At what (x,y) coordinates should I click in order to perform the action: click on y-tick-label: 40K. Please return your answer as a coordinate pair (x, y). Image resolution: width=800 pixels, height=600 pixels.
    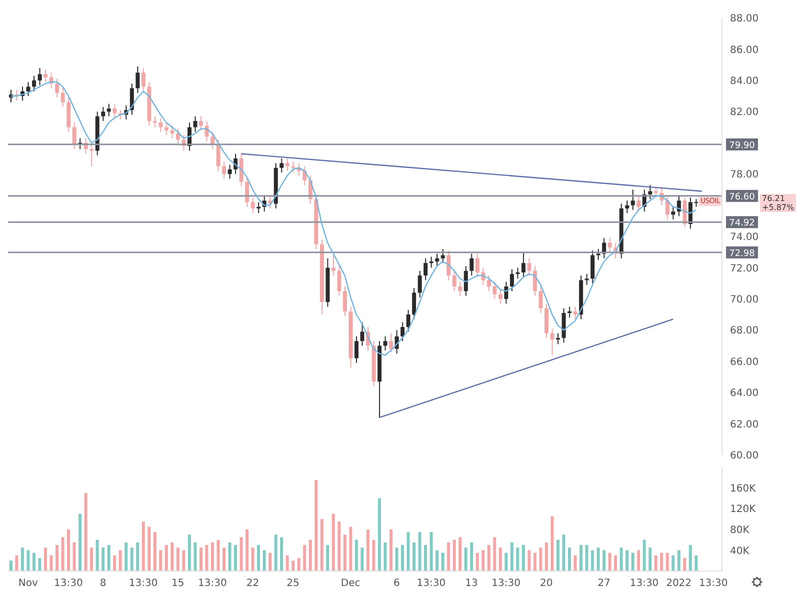
    Looking at the image, I should click on (740, 551).